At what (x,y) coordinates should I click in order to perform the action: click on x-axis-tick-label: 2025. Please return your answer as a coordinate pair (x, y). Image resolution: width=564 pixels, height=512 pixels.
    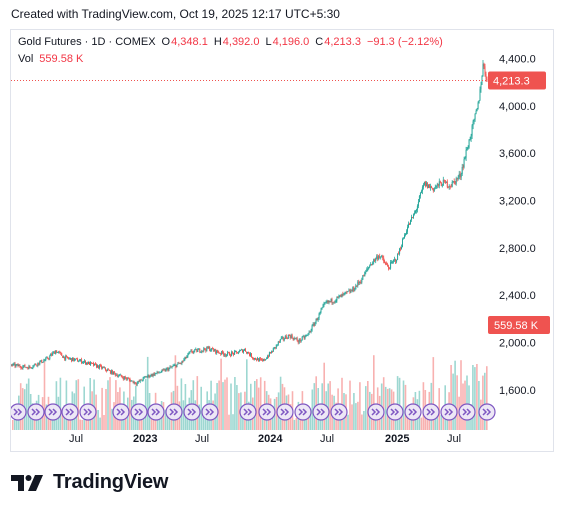
    Looking at the image, I should click on (397, 439).